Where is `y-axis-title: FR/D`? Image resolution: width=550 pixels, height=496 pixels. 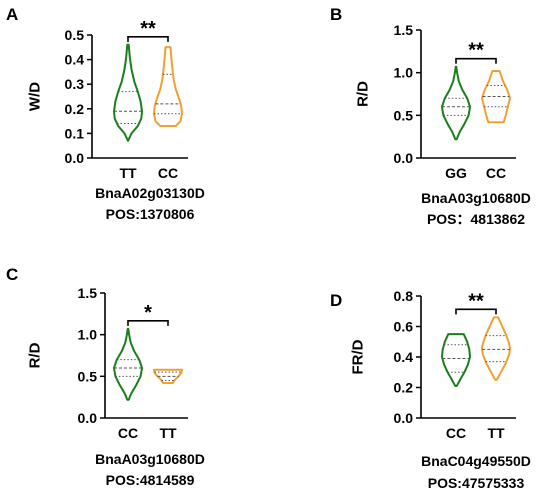
y-axis-title: FR/D is located at coordinates (357, 356).